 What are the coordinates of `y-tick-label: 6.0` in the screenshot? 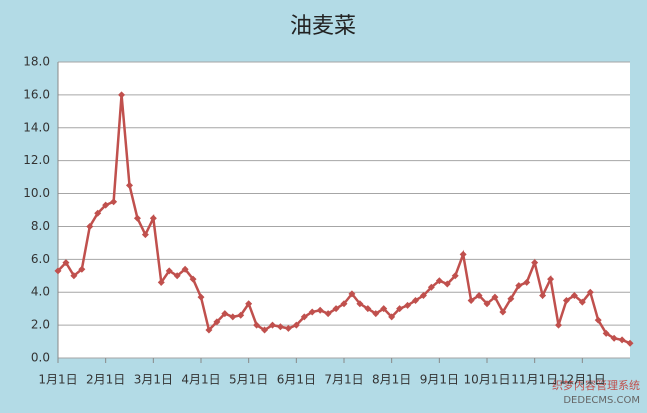 It's located at (40, 259).